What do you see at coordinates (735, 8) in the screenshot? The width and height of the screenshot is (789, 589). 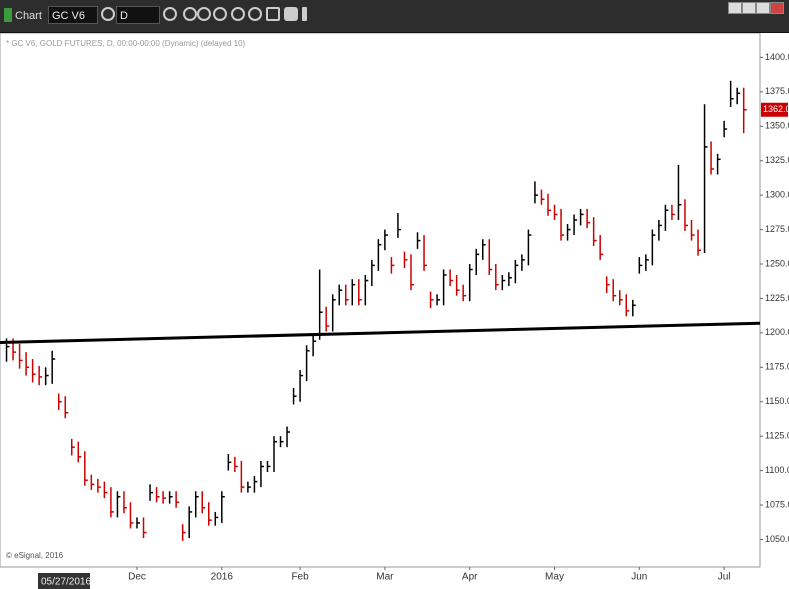 I see `help-button` at bounding box center [735, 8].